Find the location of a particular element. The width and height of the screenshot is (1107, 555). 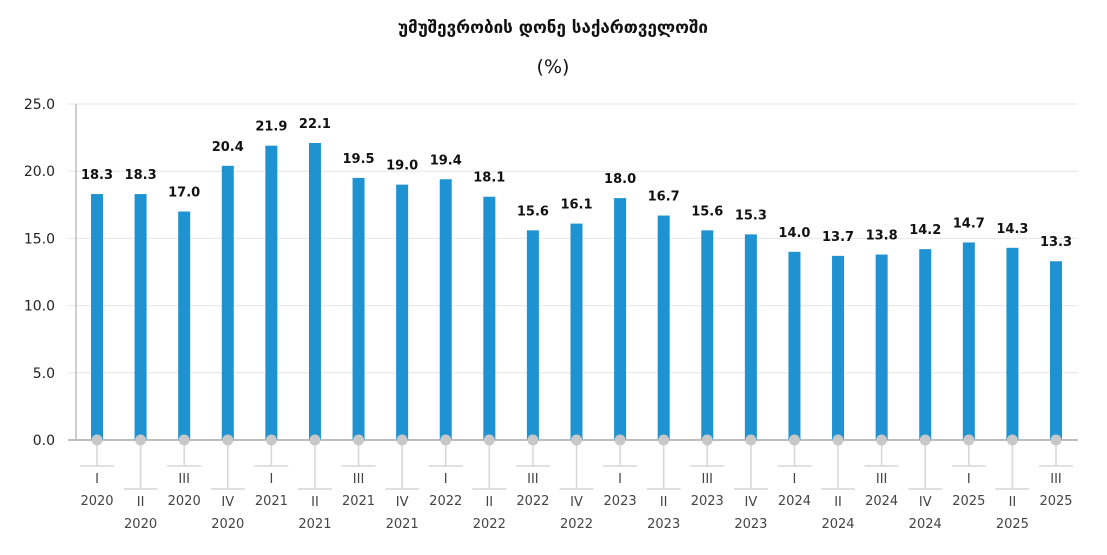

data-label: 13.7 is located at coordinates (838, 237).